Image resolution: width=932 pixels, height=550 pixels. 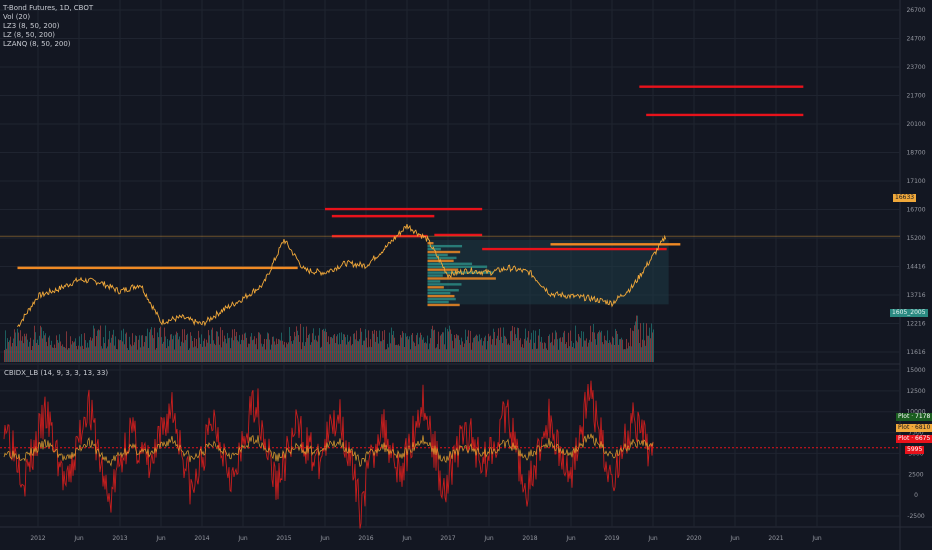 I want to click on time-axis-label: 2016, so click(x=365, y=538).